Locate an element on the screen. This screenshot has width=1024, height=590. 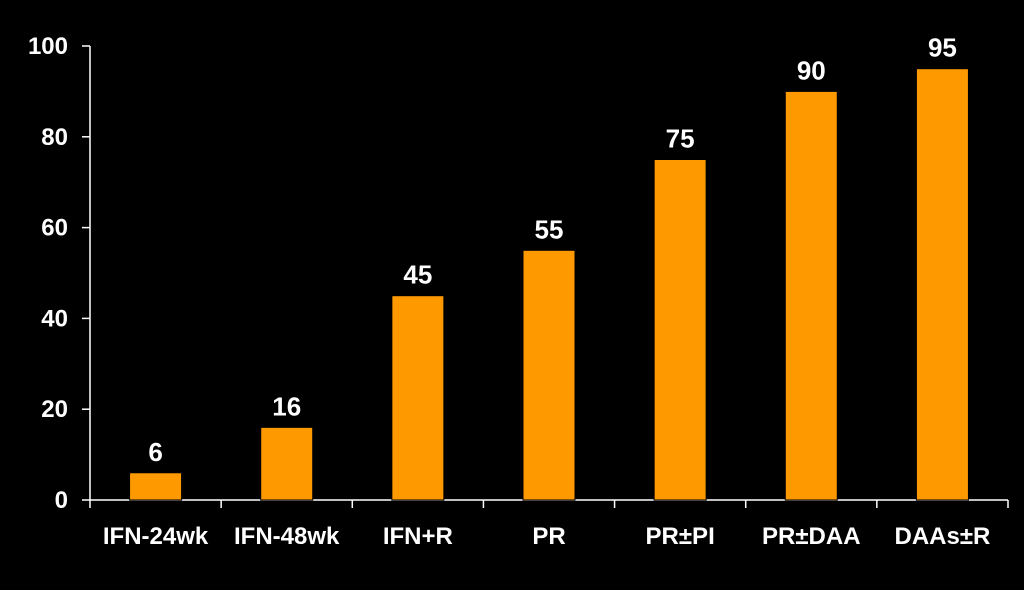
y-tick-label: 100 is located at coordinates (48, 46).